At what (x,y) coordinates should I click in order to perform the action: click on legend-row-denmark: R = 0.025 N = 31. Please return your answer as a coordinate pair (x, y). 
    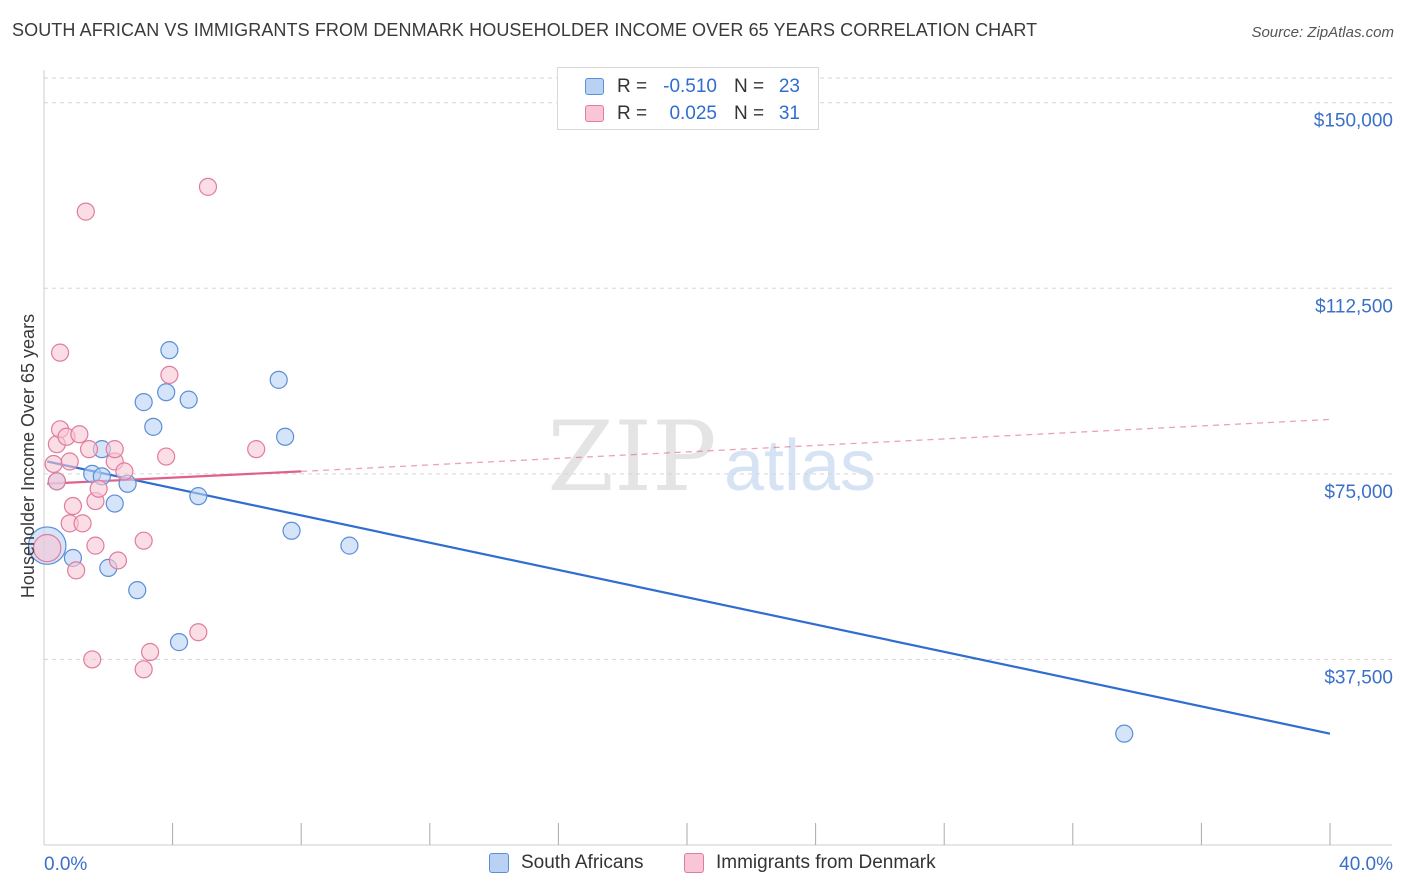
    Looking at the image, I should click on (688, 114).